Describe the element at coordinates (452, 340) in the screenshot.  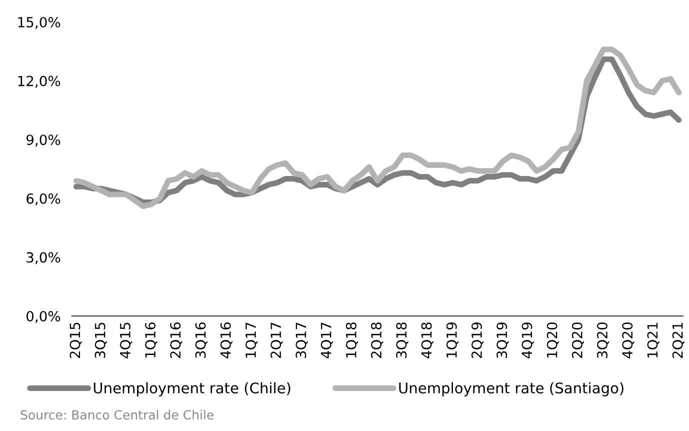
I see `x-tick-label: 1Q19` at that location.